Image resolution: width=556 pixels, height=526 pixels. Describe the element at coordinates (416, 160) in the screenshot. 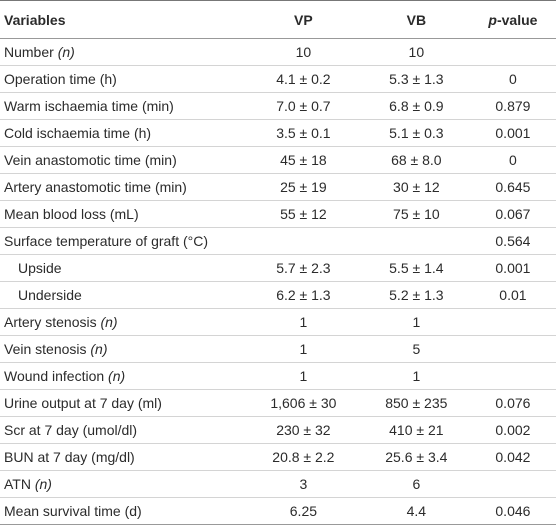

I see `table-cell: 68 ± 8.0` at that location.